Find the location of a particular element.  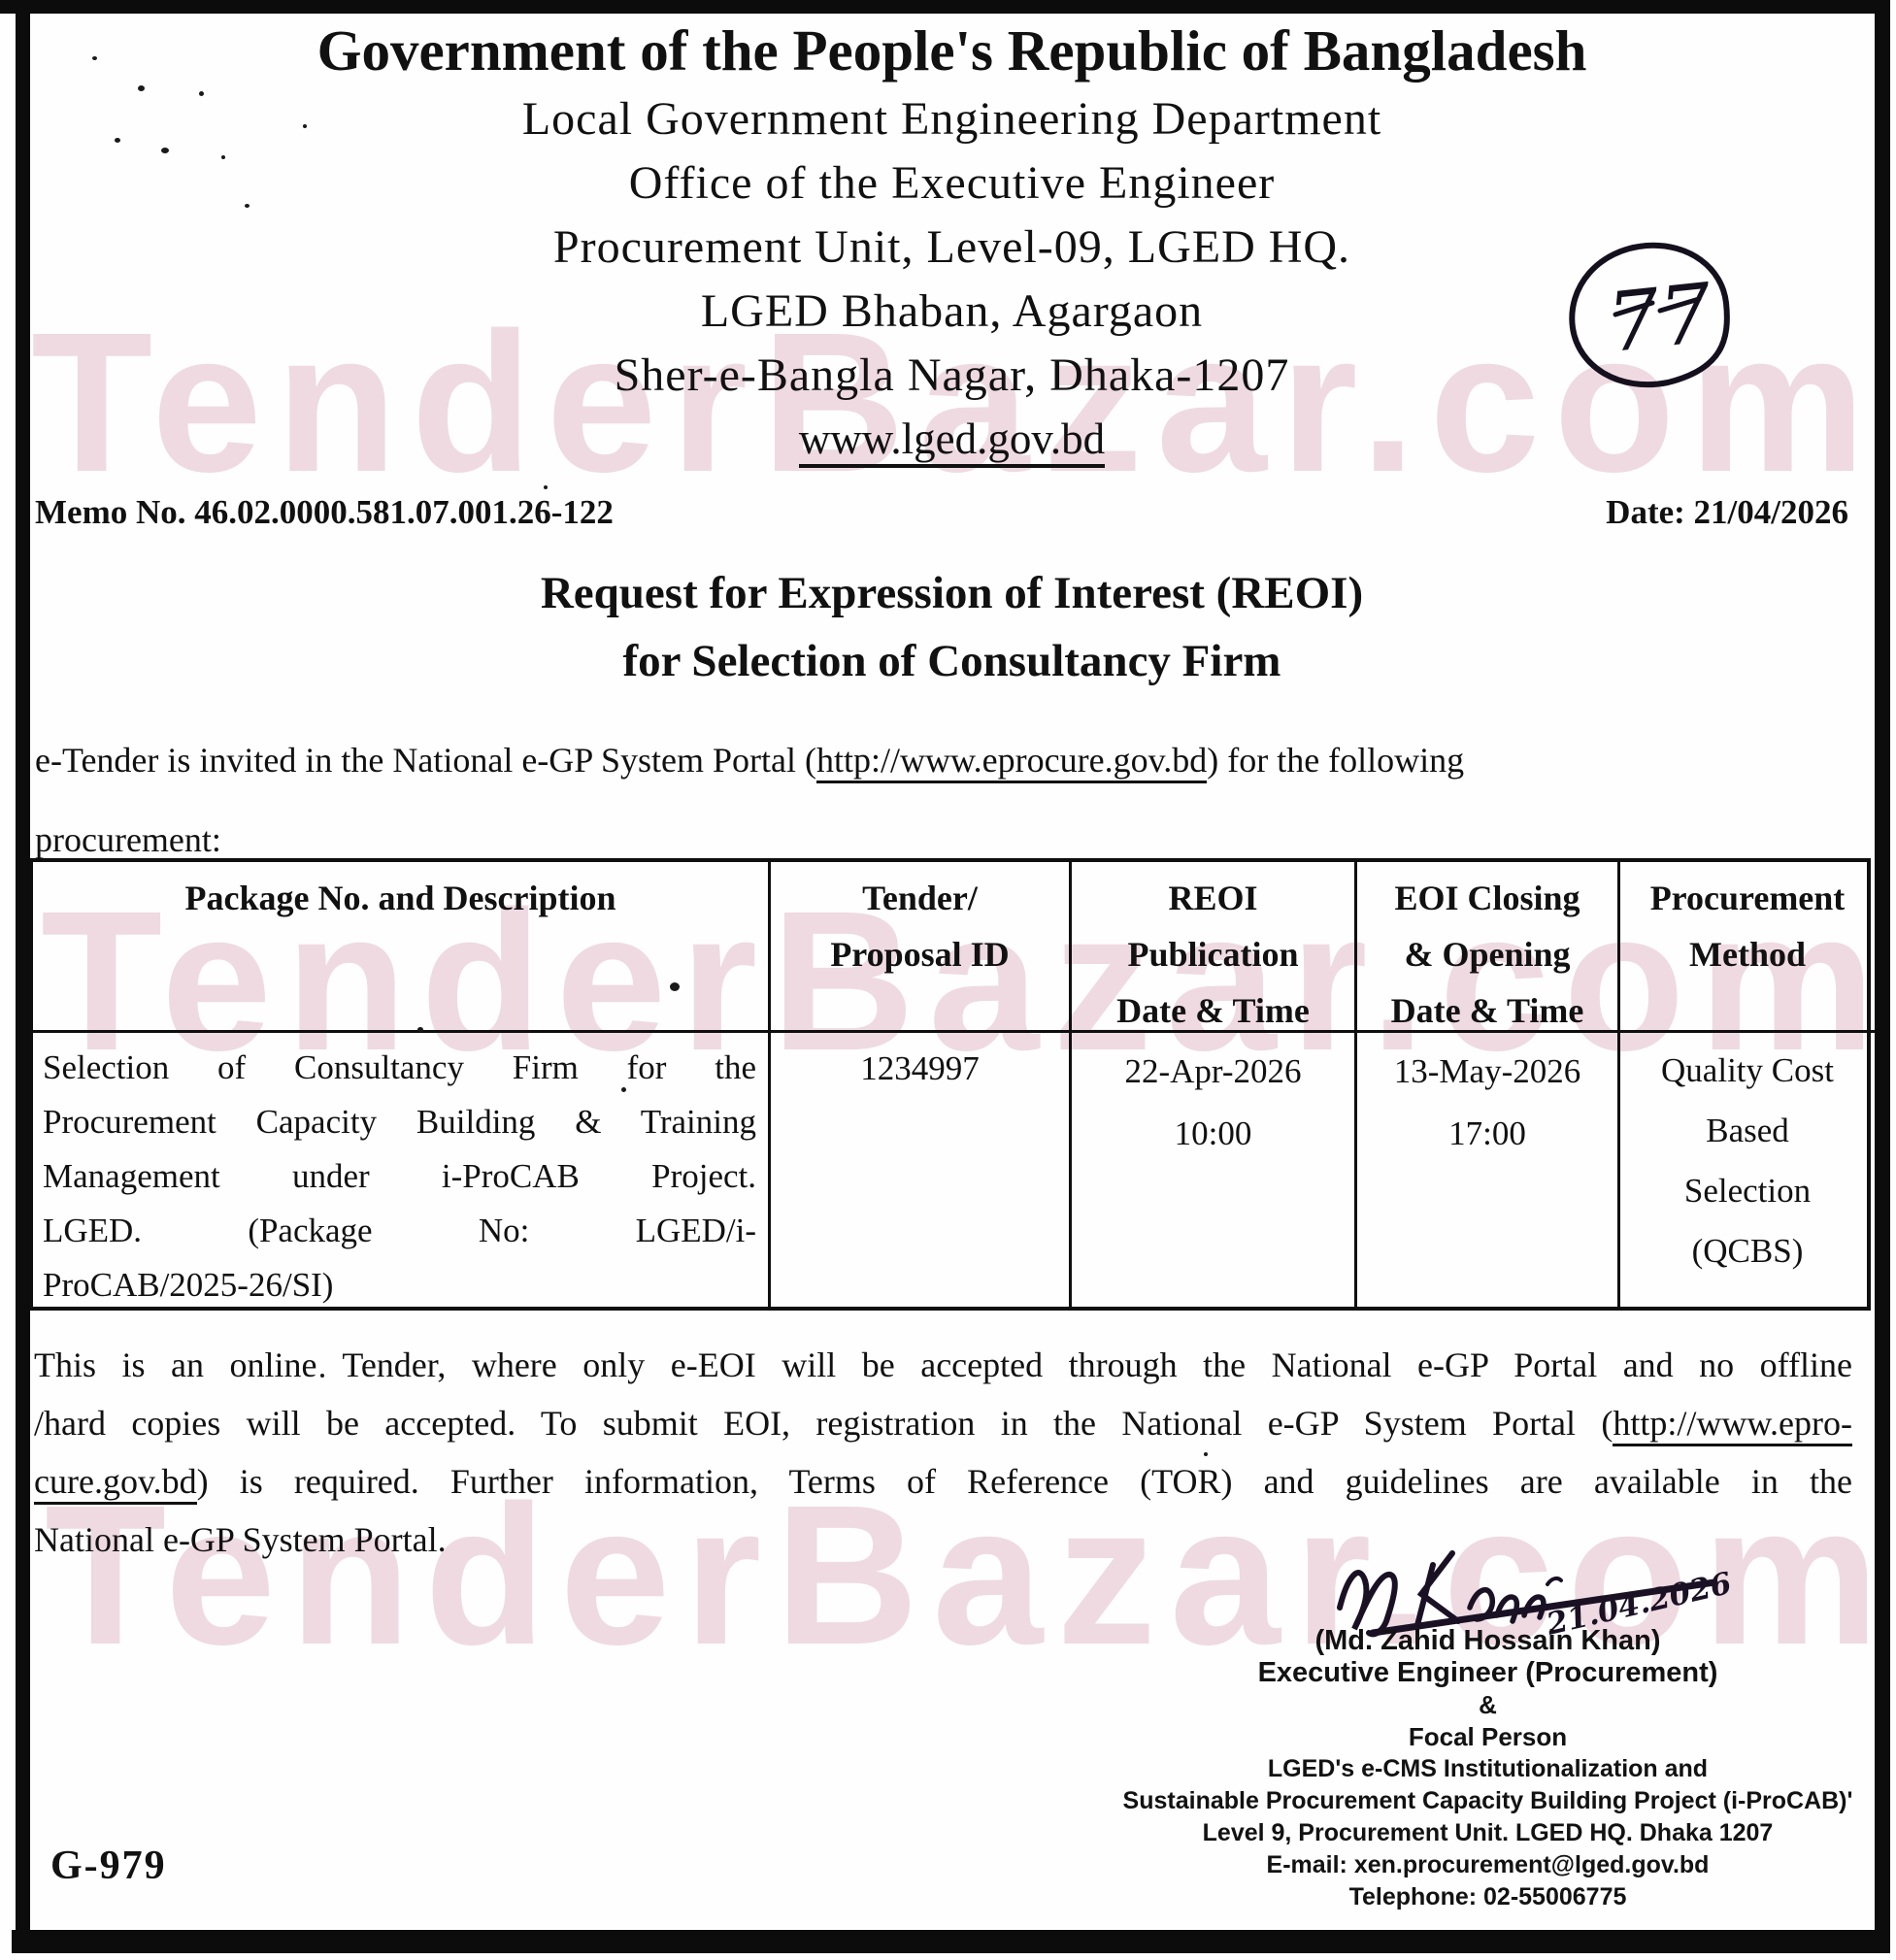

seven-crossbars is located at coordinates (1657, 307).